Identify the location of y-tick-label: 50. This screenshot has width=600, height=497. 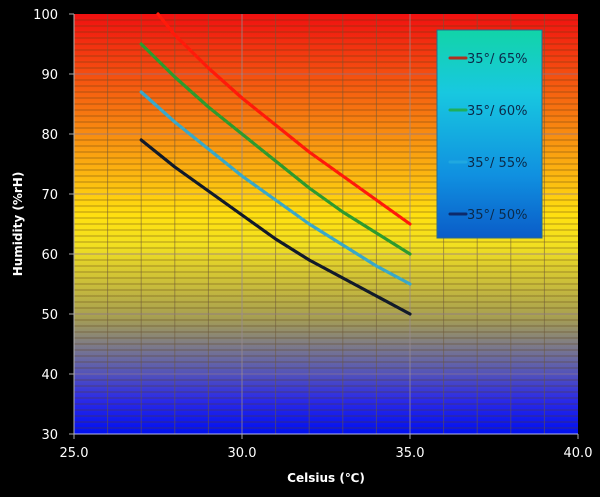
(49, 315).